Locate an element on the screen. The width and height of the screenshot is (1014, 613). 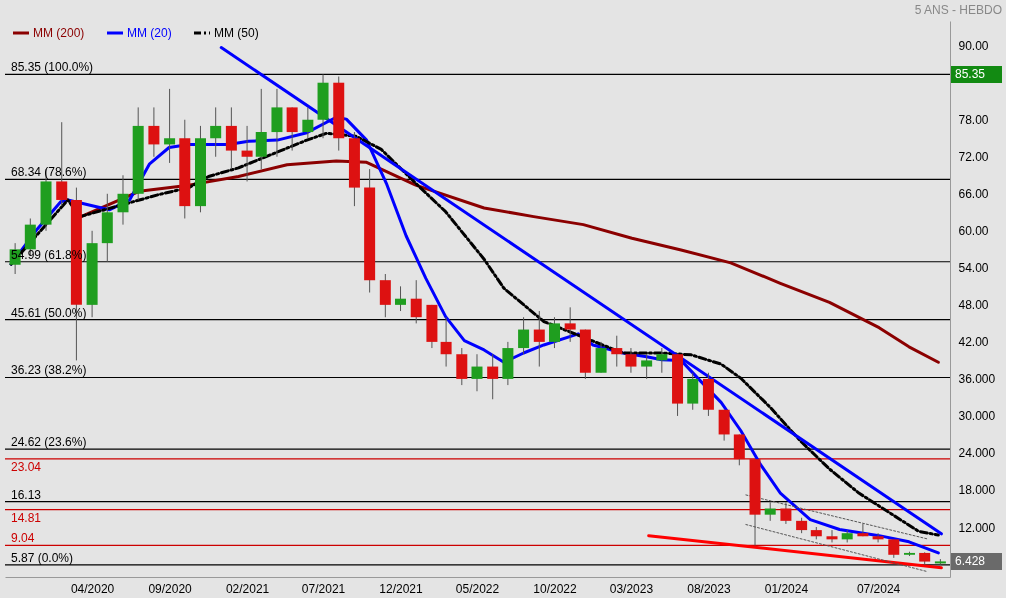
y-tick-label: 66.00 is located at coordinates (973, 194).